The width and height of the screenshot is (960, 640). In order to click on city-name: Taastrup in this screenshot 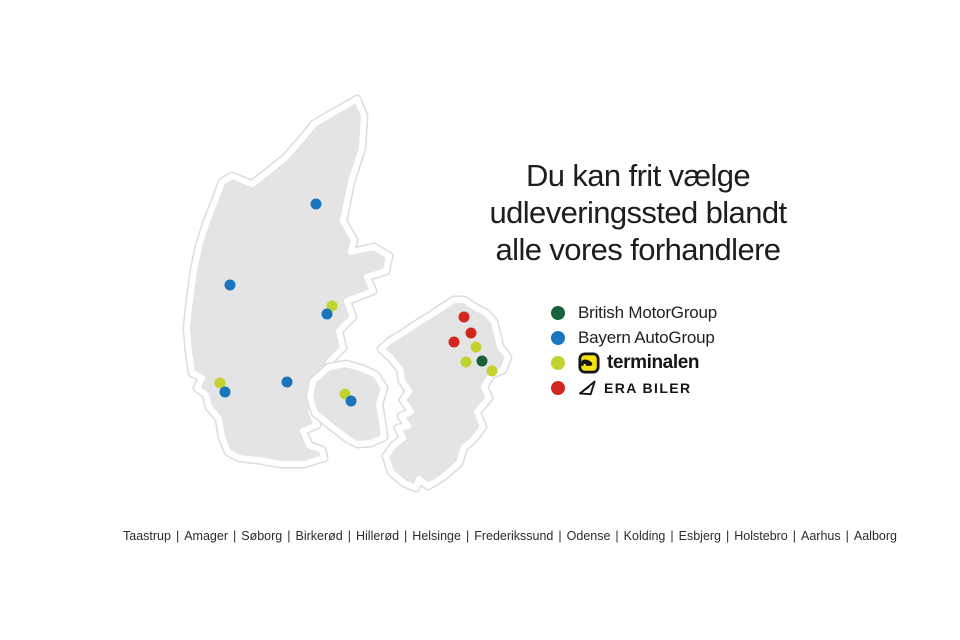, I will do `click(147, 536)`.